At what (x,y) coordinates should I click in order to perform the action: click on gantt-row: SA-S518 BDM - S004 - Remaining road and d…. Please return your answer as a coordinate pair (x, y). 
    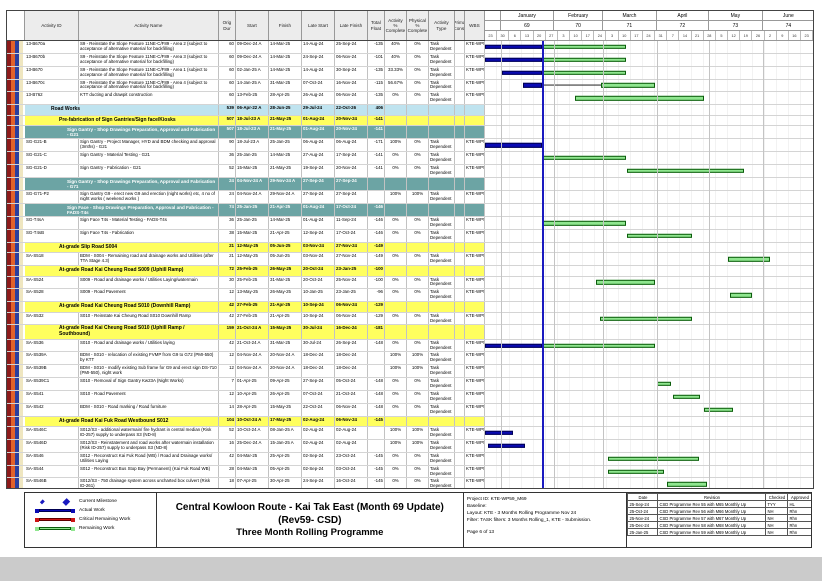
    Looking at the image, I should click on (410, 260).